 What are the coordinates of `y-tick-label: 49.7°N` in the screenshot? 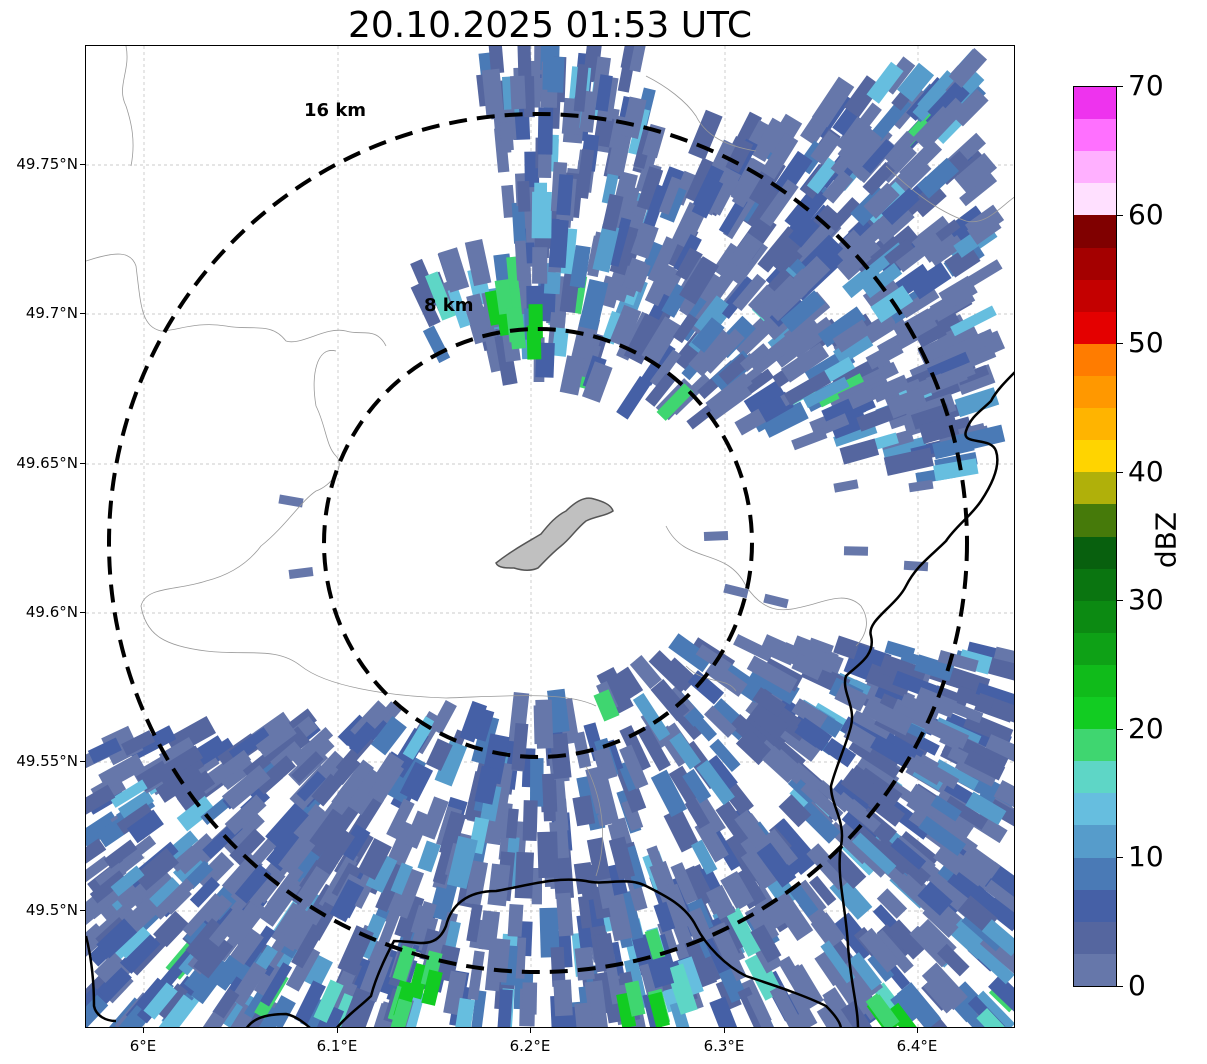 It's located at (51, 313).